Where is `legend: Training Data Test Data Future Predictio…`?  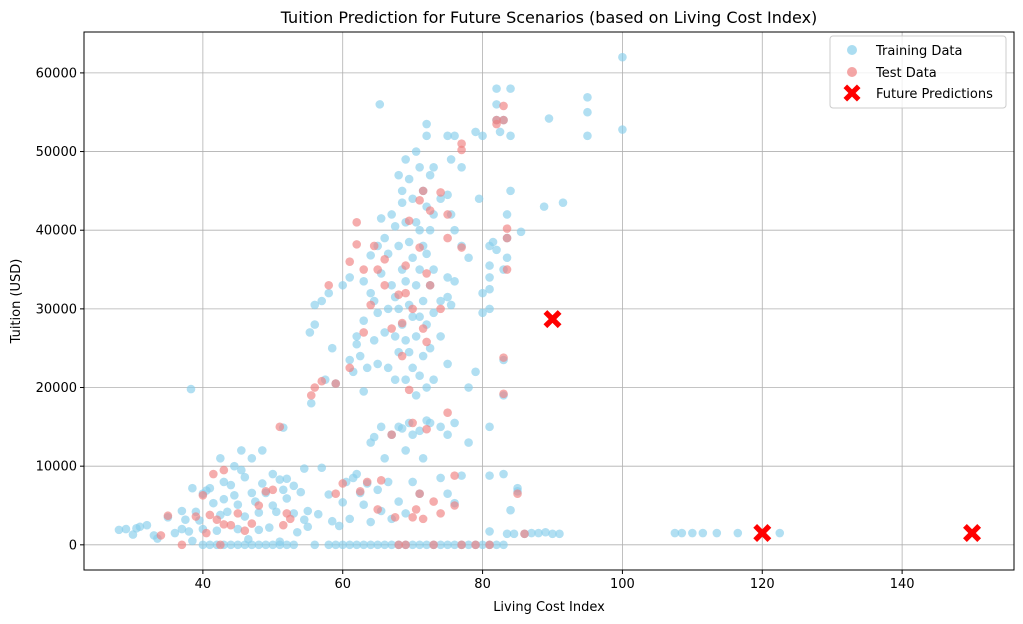
legend: Training Data Test Data Future Predictio… is located at coordinates (918, 72).